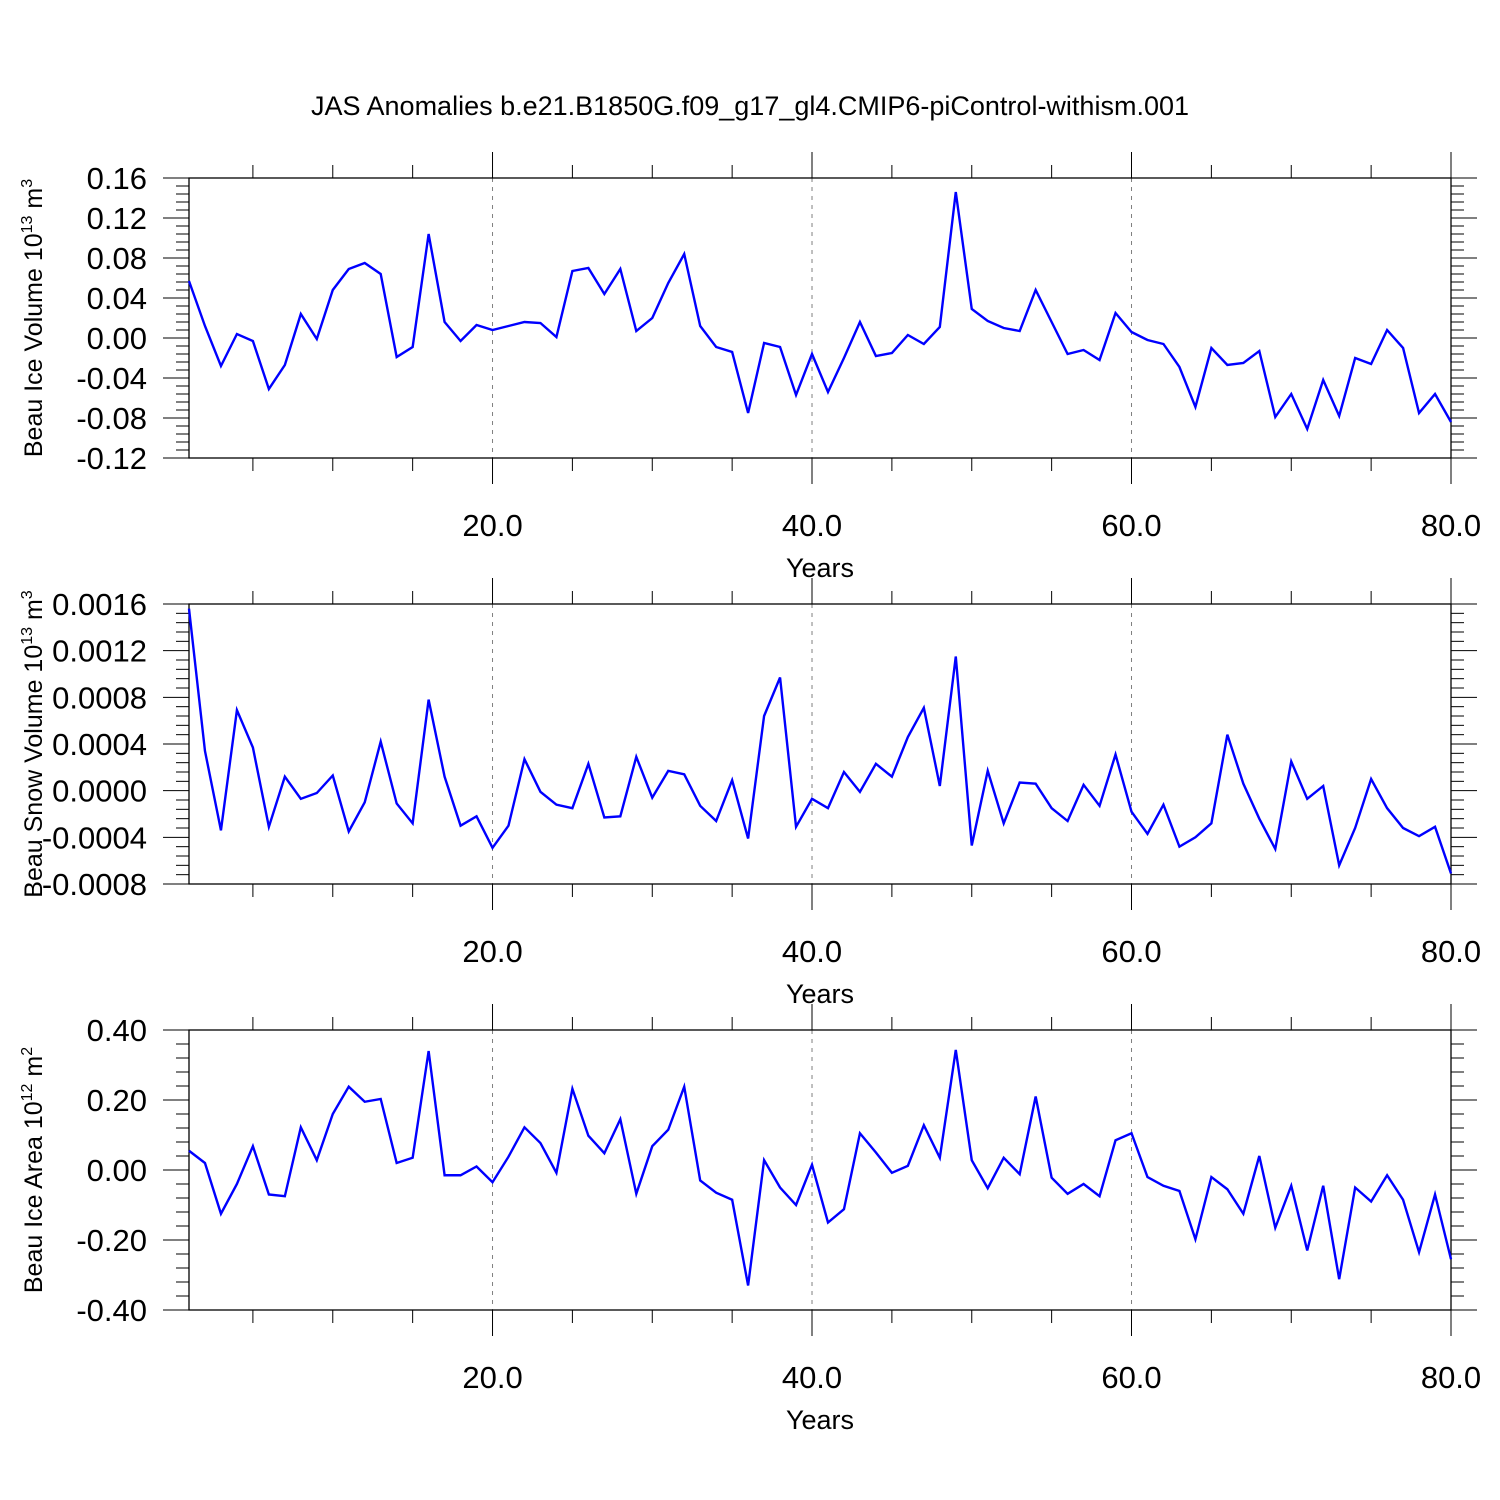  I want to click on y-tick-label: 0.20, so click(117, 1100).